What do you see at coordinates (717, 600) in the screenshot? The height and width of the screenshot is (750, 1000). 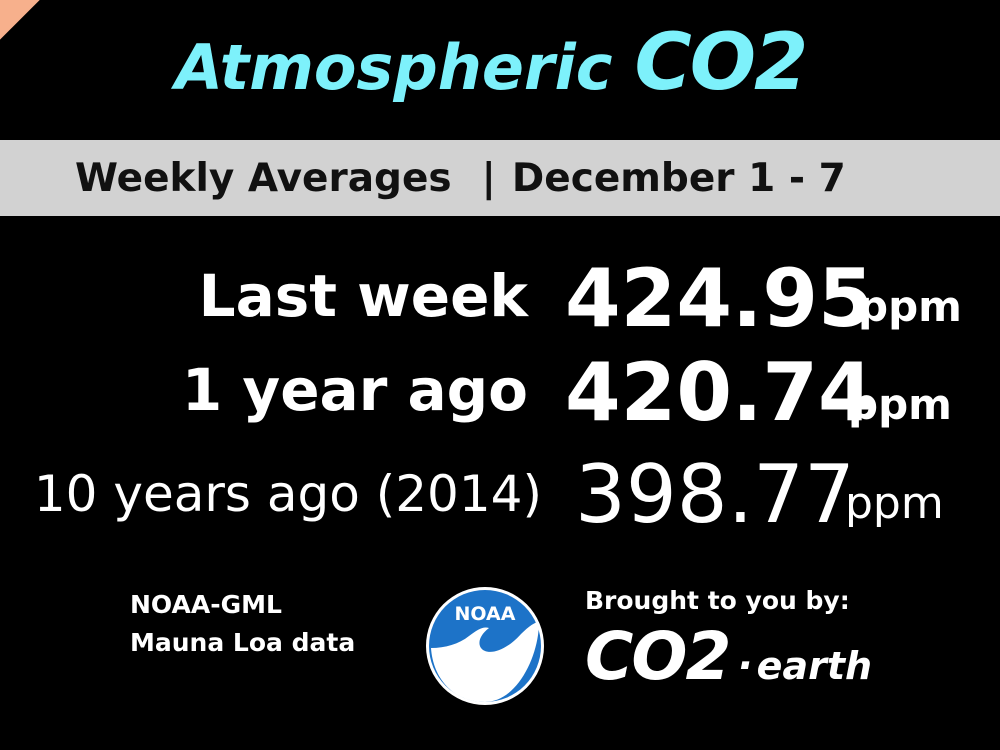 I see `credit-label: Brought to you by:` at bounding box center [717, 600].